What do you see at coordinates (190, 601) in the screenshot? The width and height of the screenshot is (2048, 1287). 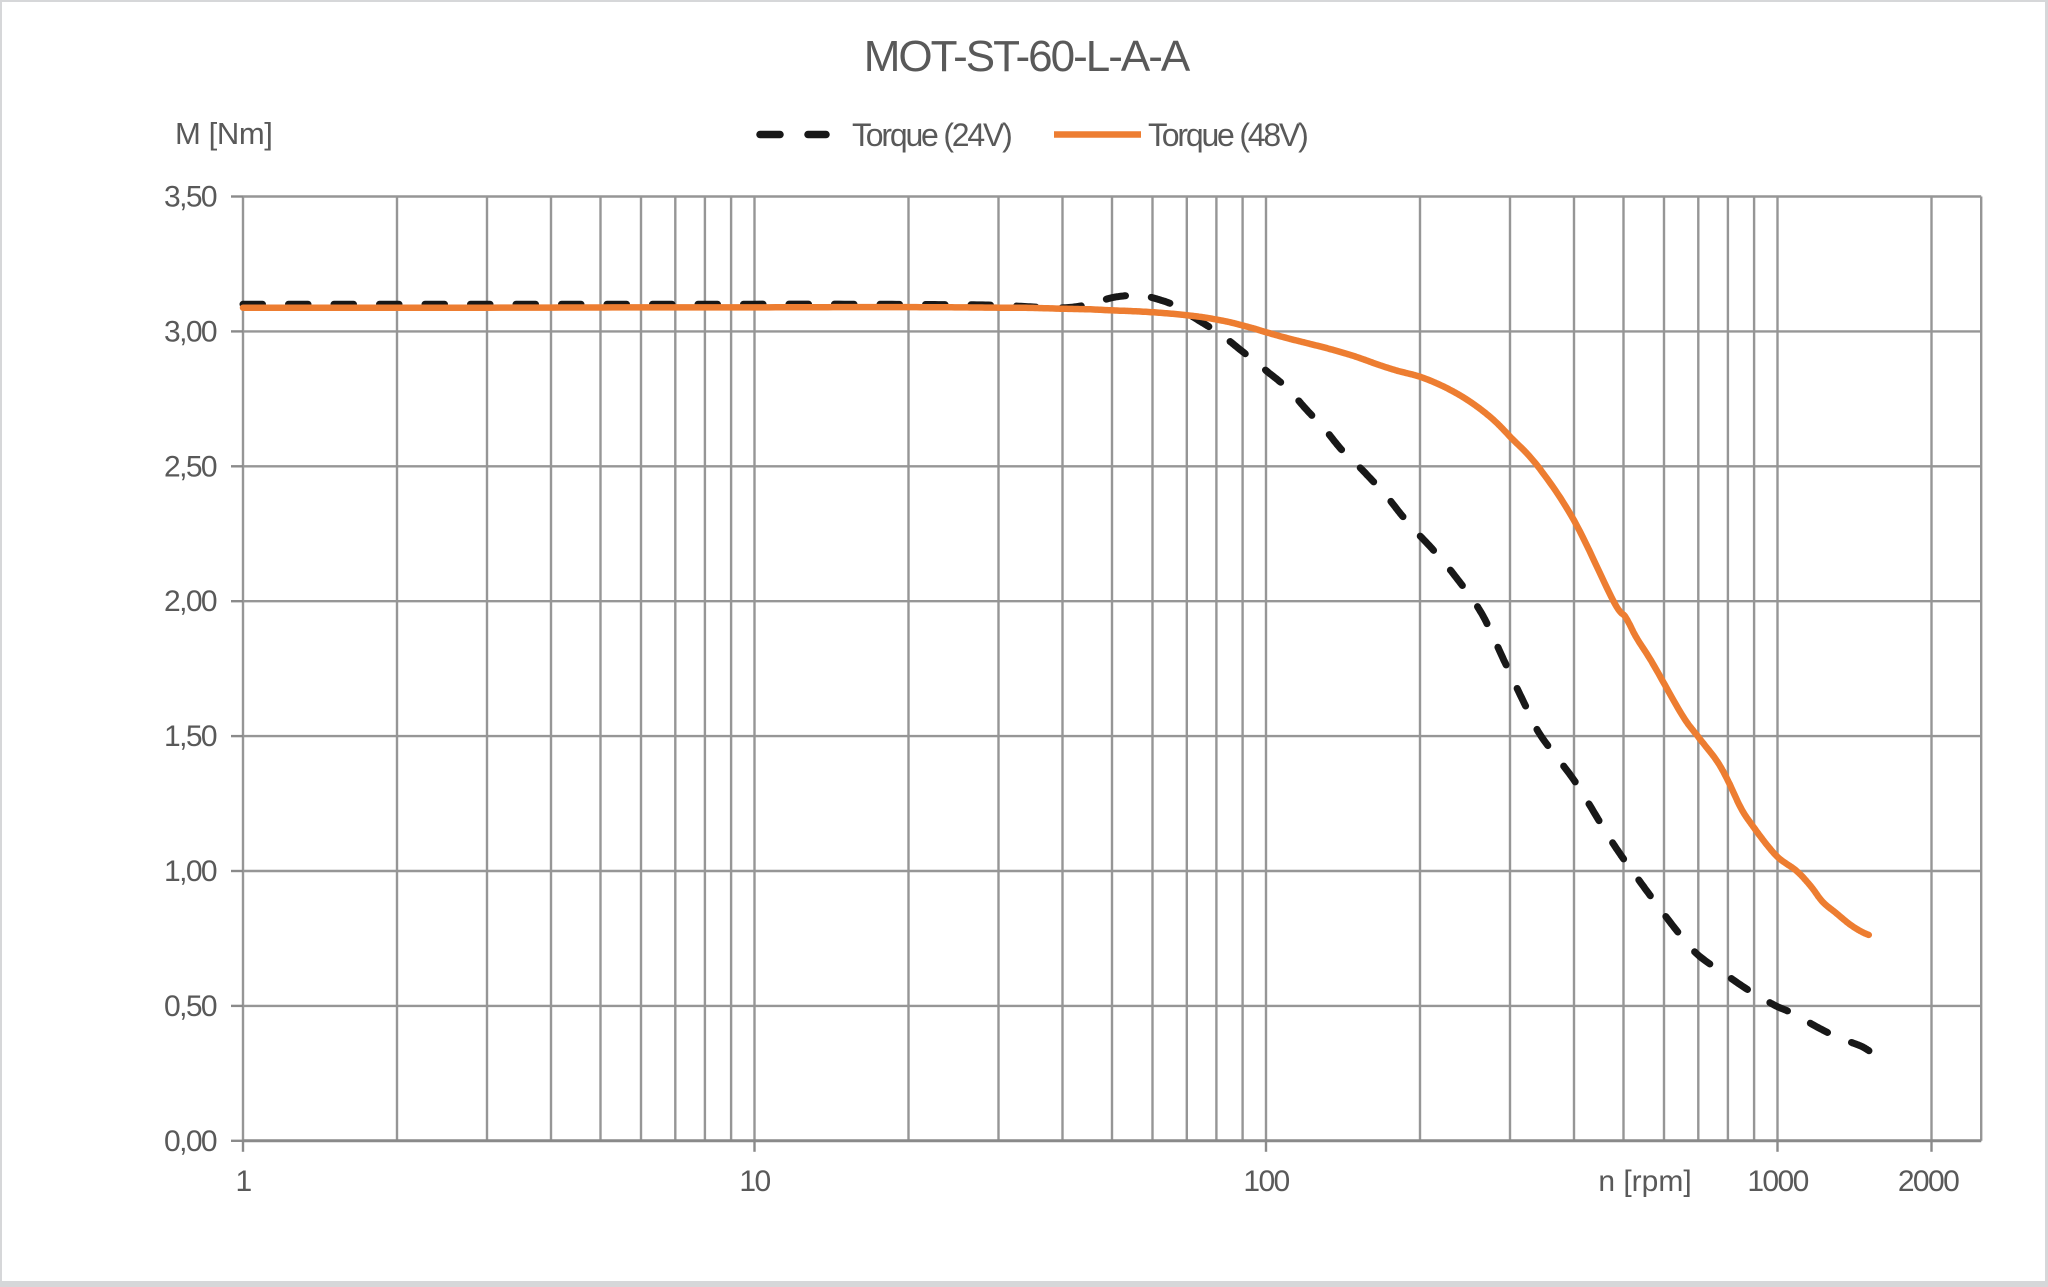 I see `svg-text: 2,00` at bounding box center [190, 601].